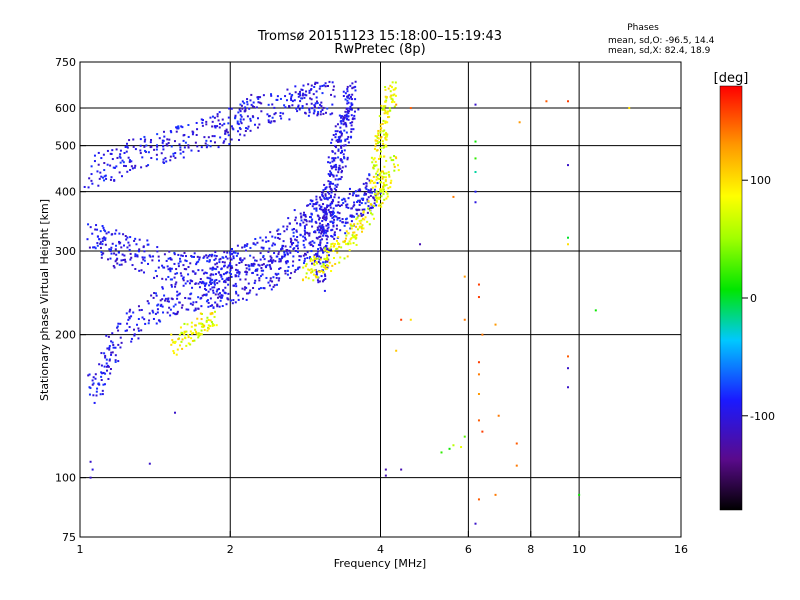  Describe the element at coordinates (760, 180) in the screenshot. I see `colorbar-tick-label: 100` at that location.